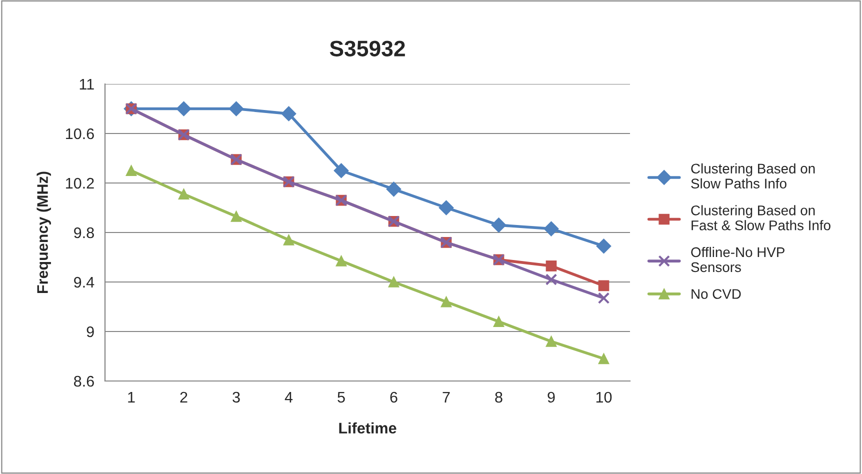 This screenshot has width=862, height=474. What do you see at coordinates (84, 232) in the screenshot?
I see `y-tick-label: 9.8` at bounding box center [84, 232].